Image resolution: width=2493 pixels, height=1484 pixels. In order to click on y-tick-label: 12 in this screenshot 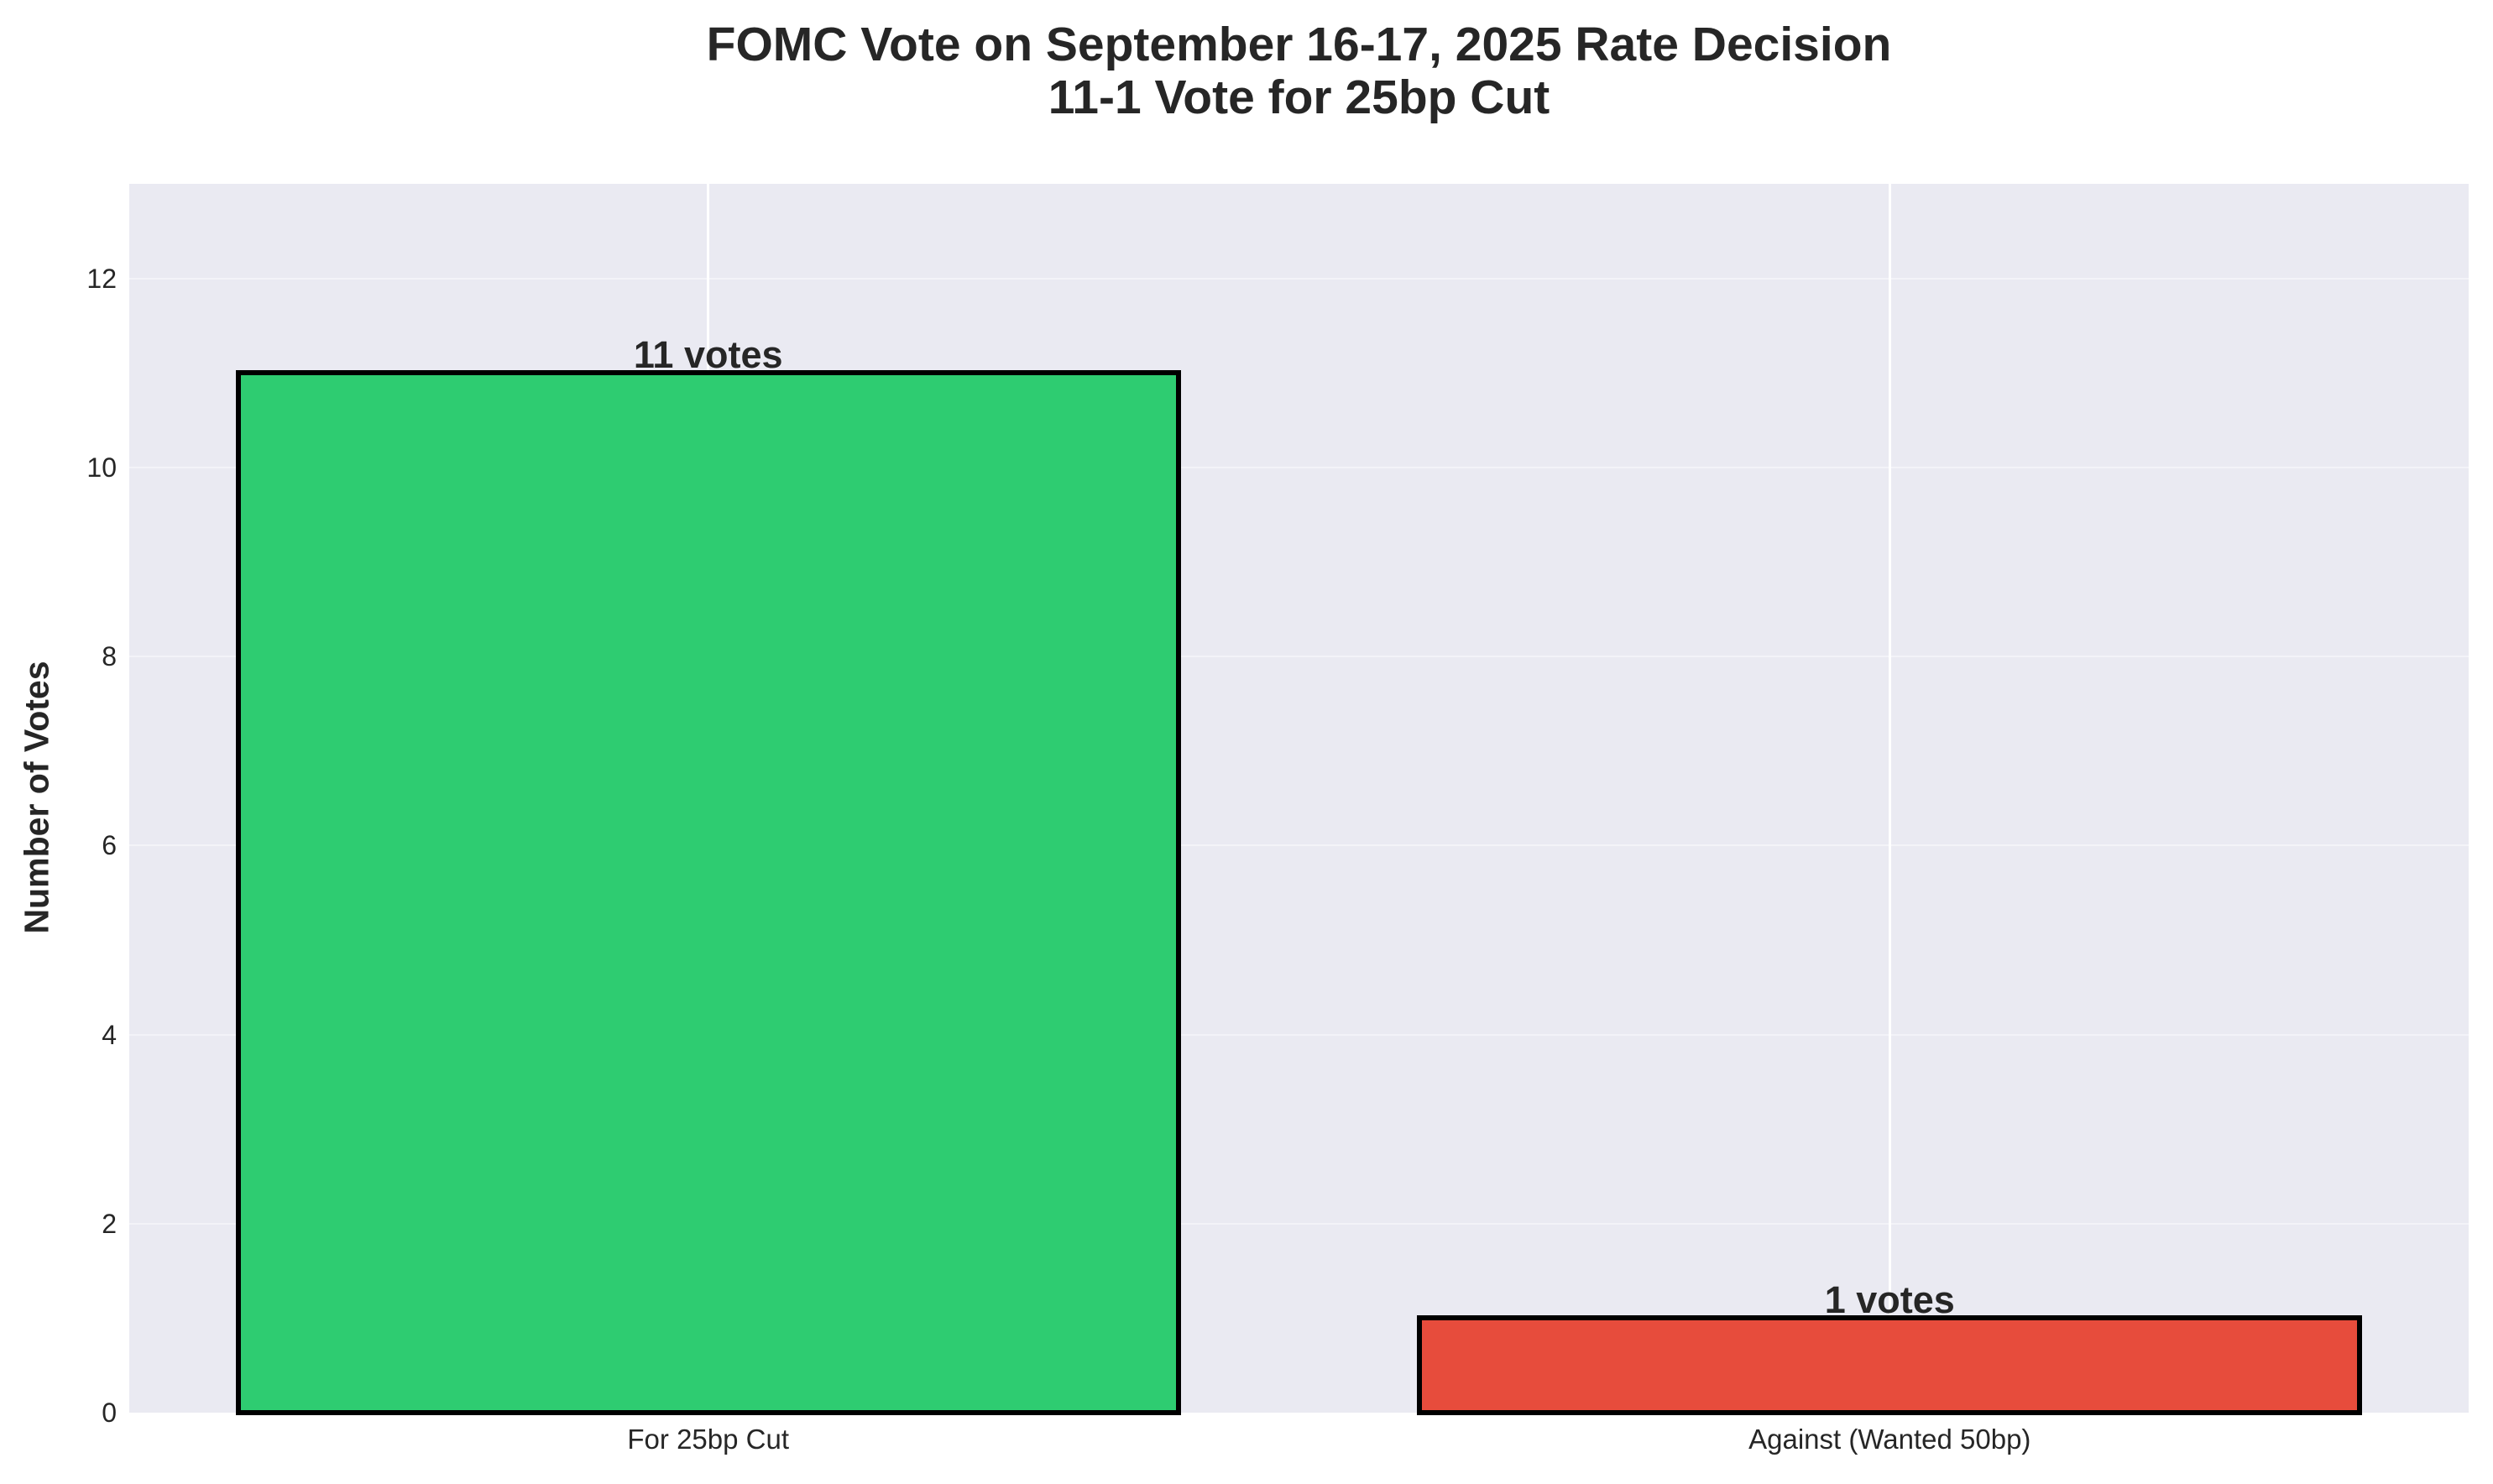, I will do `click(101, 278)`.